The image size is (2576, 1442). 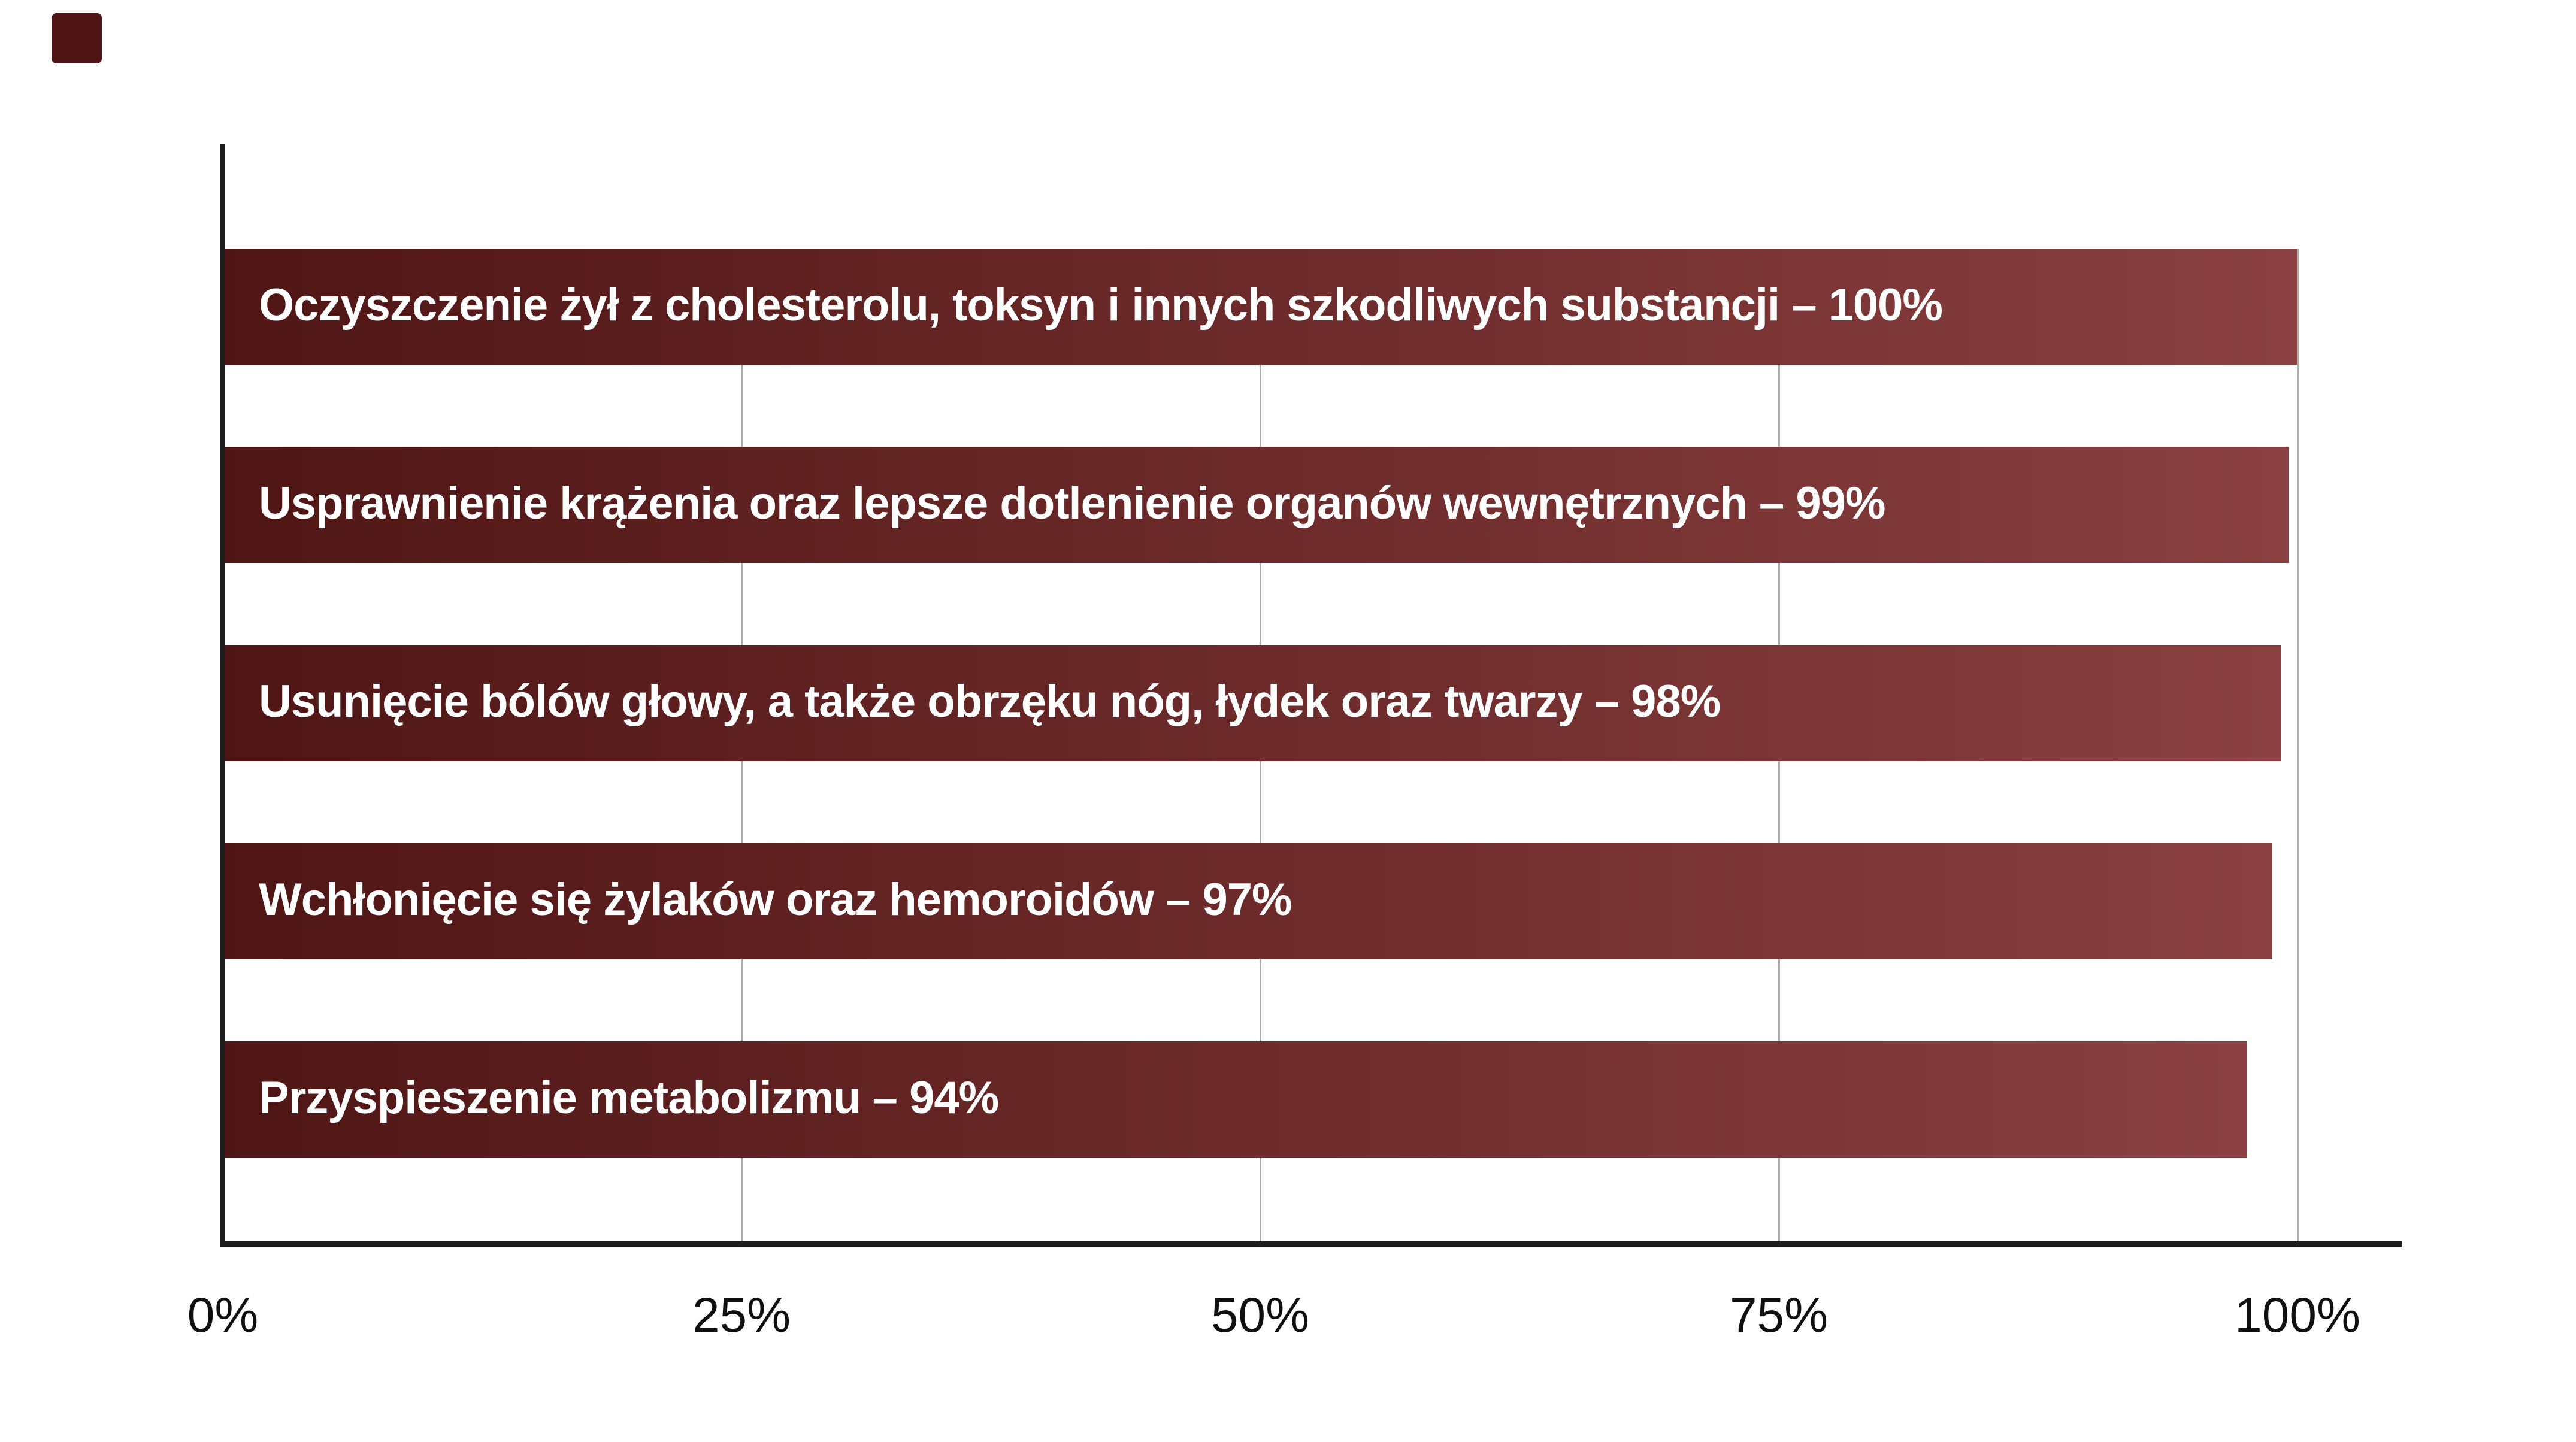 I want to click on bar: Przyspieszenie metabolizmu – 94%, so click(x=1236, y=1099).